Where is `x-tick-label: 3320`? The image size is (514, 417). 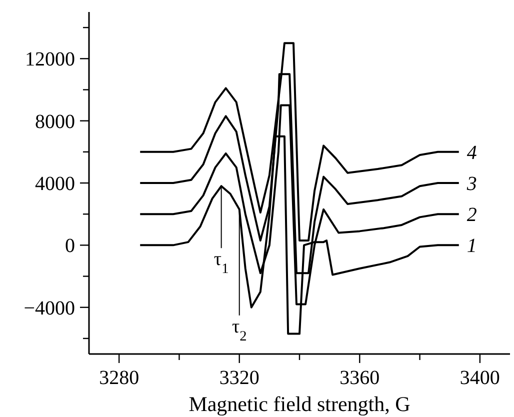
x-tick-label: 3320 is located at coordinates (239, 378).